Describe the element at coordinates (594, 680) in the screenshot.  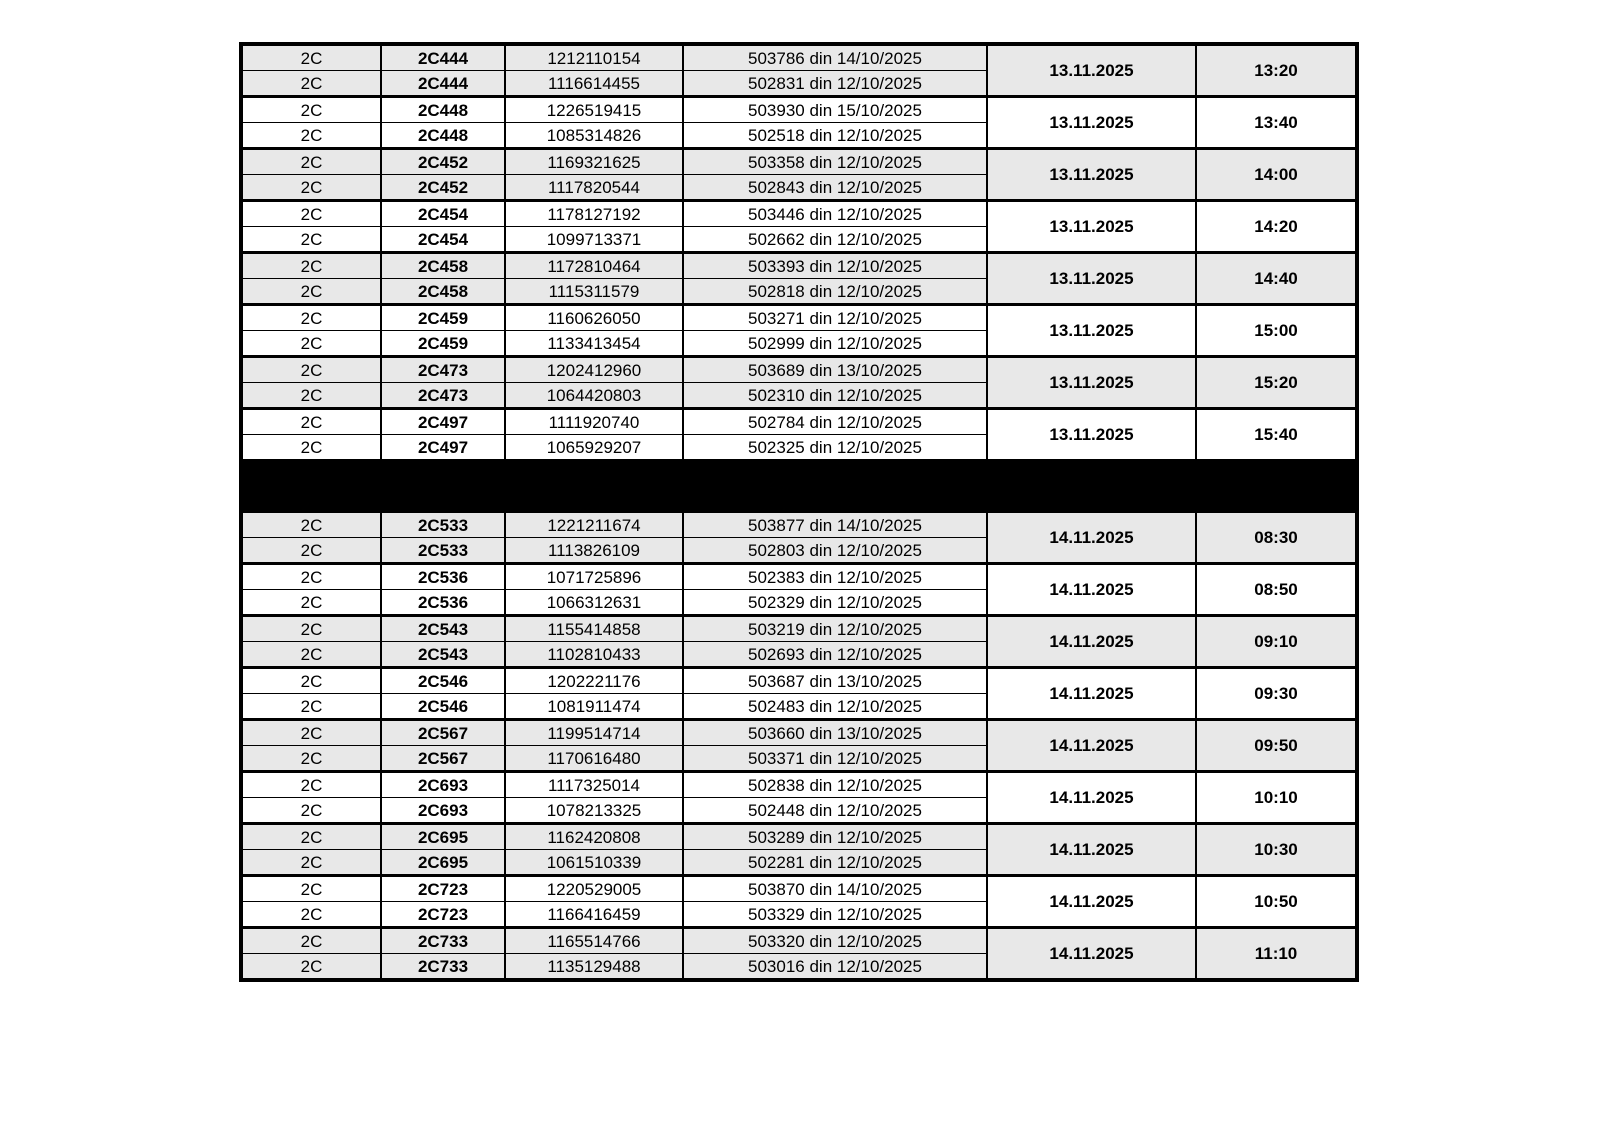
I see `id-number-cell: 1202221176` at that location.